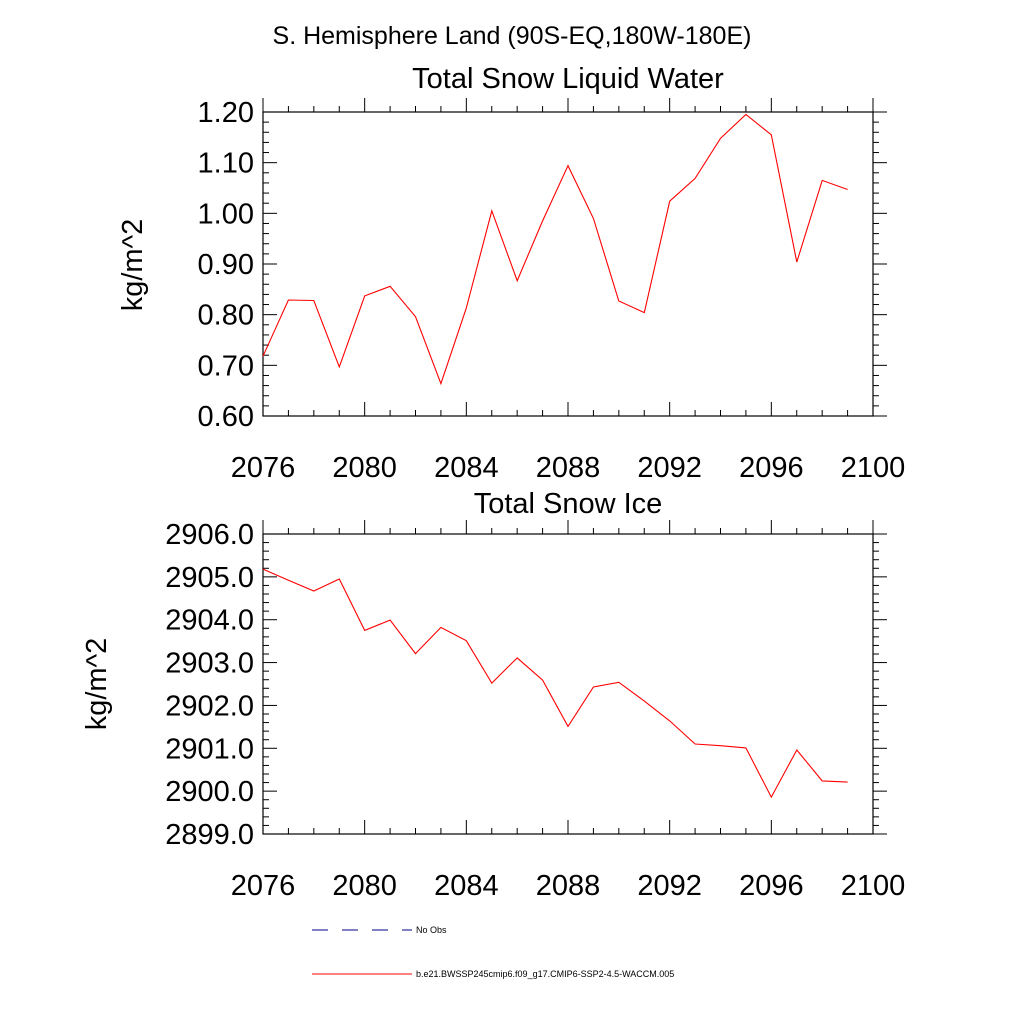 The height and width of the screenshot is (1024, 1024). Describe the element at coordinates (226, 417) in the screenshot. I see `liquid-water-ytick-label: 0.60` at that location.